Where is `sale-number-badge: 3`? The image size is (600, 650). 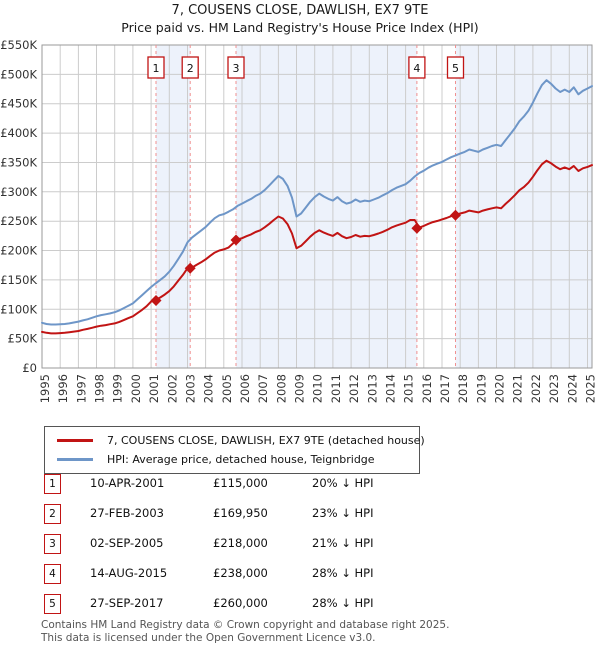
sale-number-badge: 3 is located at coordinates (52, 544).